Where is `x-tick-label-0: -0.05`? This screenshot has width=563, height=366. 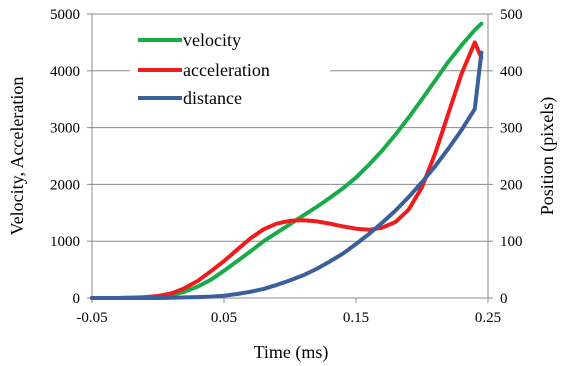 x-tick-label-0: -0.05 is located at coordinates (91, 318).